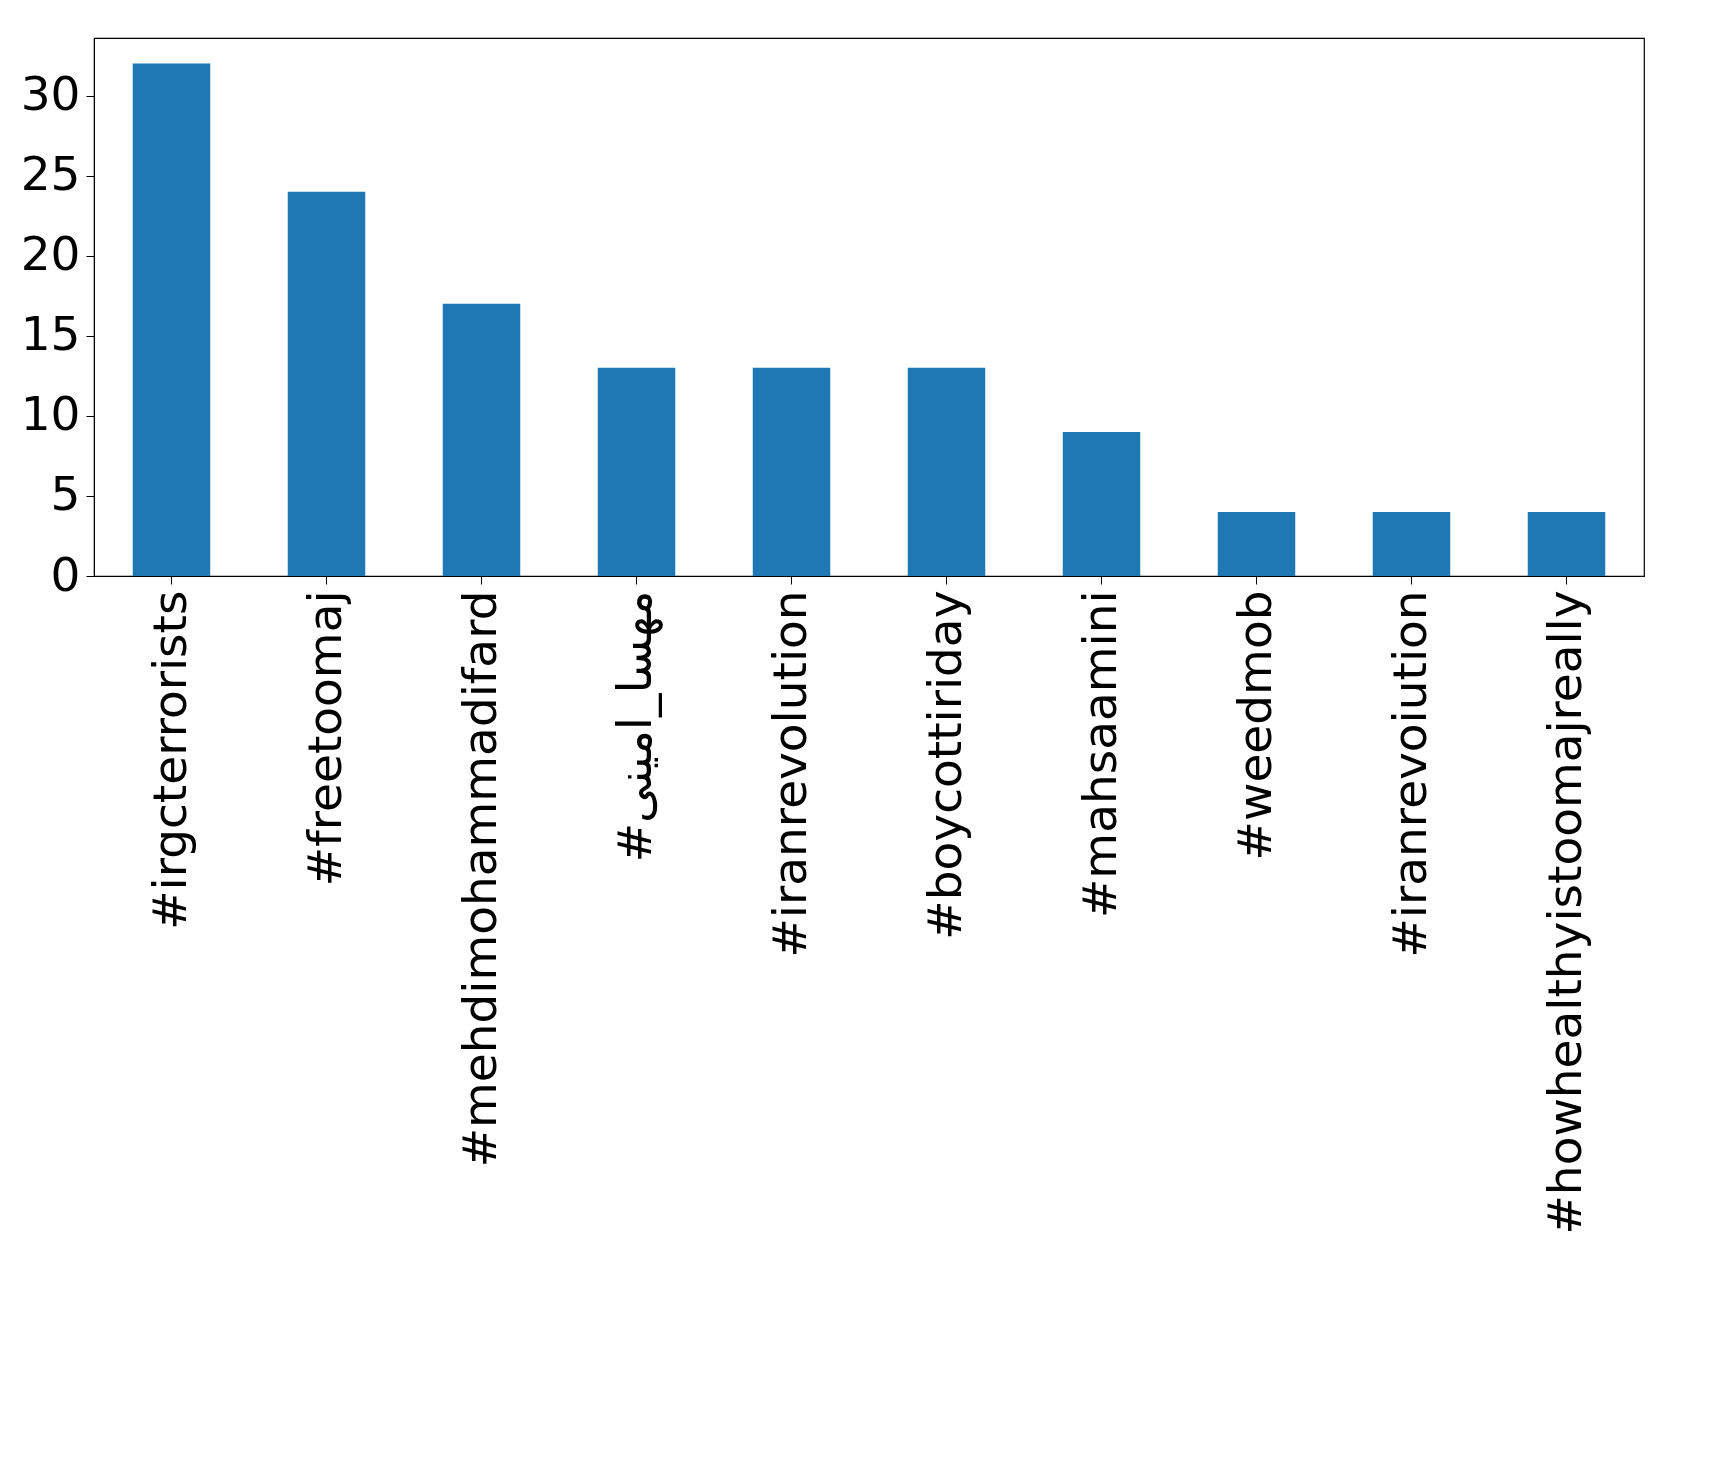  I want to click on x-tick-label: #boycottiriday, so click(944, 765).